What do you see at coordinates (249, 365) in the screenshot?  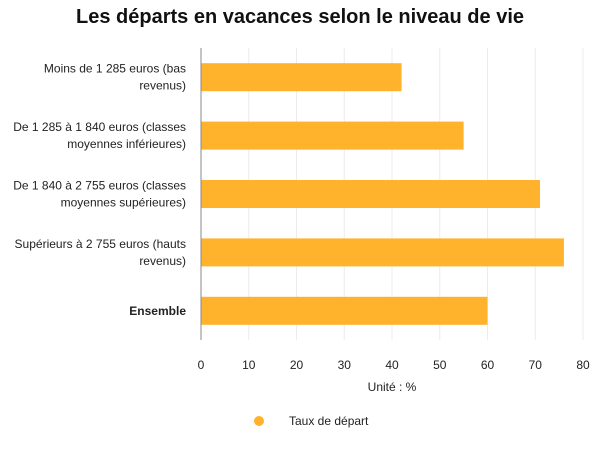 I see `x-tick-label: 10` at bounding box center [249, 365].